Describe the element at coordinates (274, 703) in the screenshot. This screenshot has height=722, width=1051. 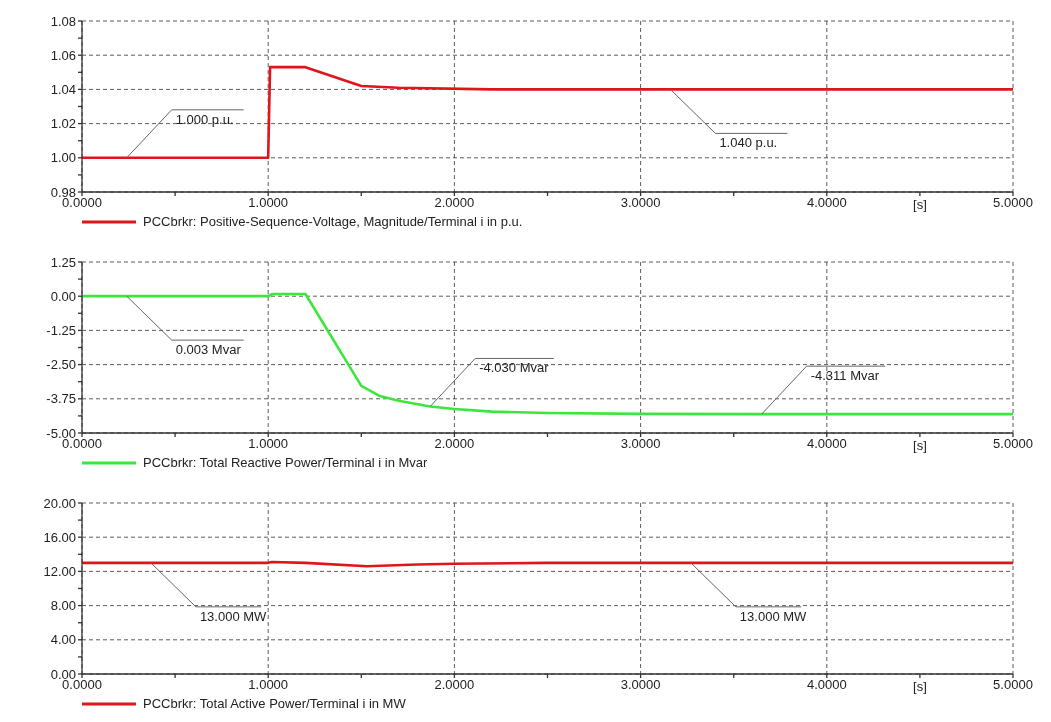
I see `legend-label: PCCbrkr: Total Active Power/Terminal i in MW` at that location.